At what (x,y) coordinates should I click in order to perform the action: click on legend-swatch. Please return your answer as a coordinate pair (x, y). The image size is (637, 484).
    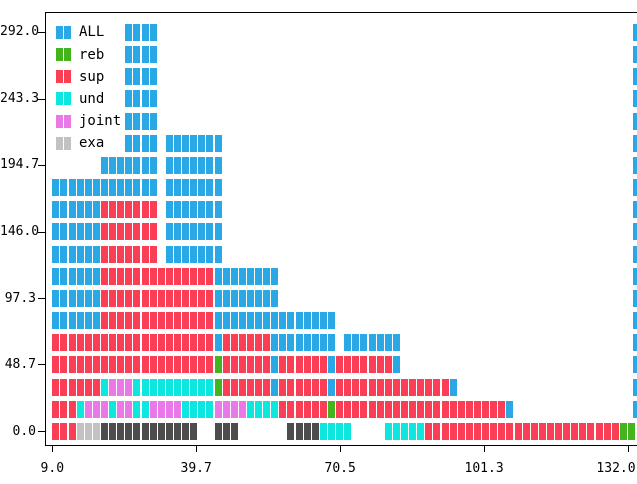
    Looking at the image, I should click on (59, 143).